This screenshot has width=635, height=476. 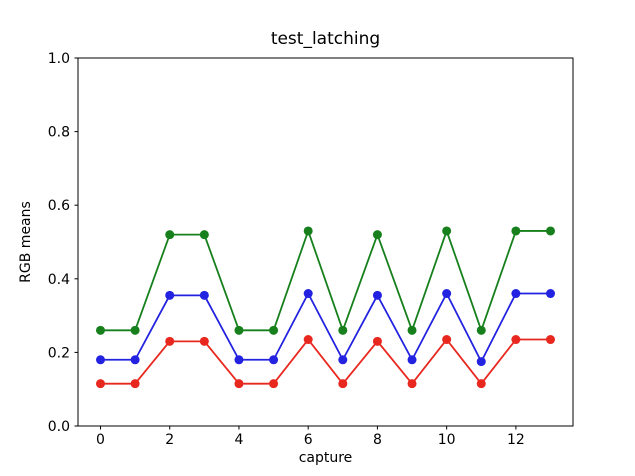 I want to click on series-line-blue-mean, so click(x=325, y=327).